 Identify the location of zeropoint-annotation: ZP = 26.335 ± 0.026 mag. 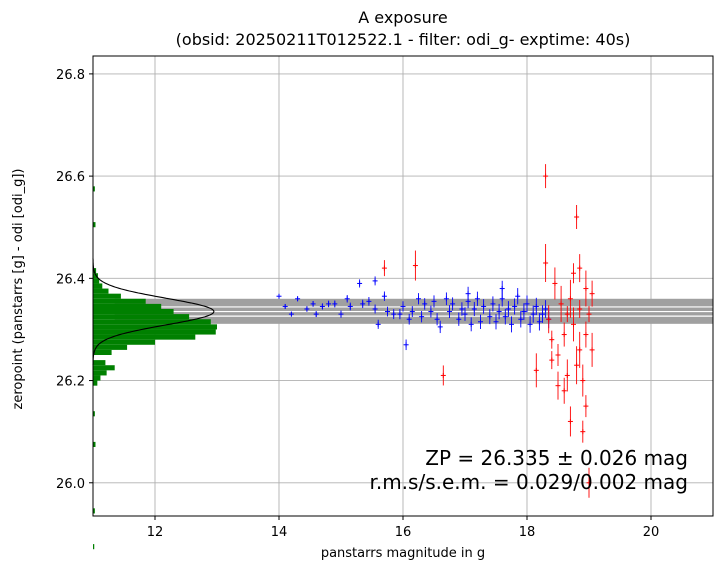
(556, 458).